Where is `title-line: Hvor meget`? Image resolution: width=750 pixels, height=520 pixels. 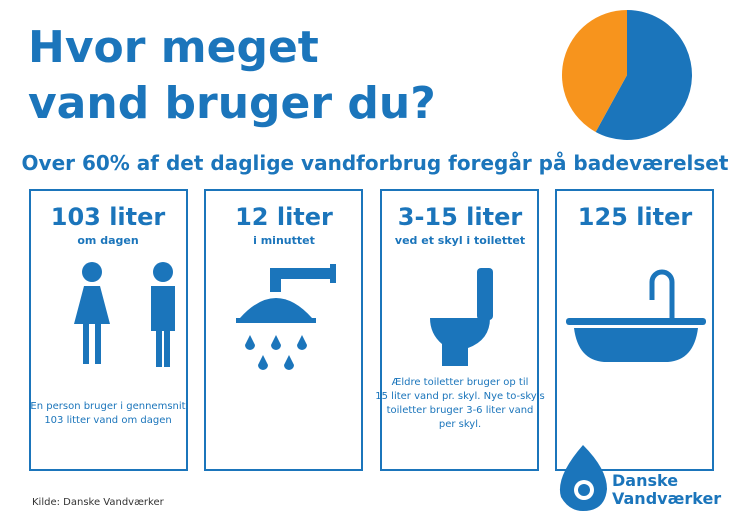 title-line: Hvor meget is located at coordinates (173, 47).